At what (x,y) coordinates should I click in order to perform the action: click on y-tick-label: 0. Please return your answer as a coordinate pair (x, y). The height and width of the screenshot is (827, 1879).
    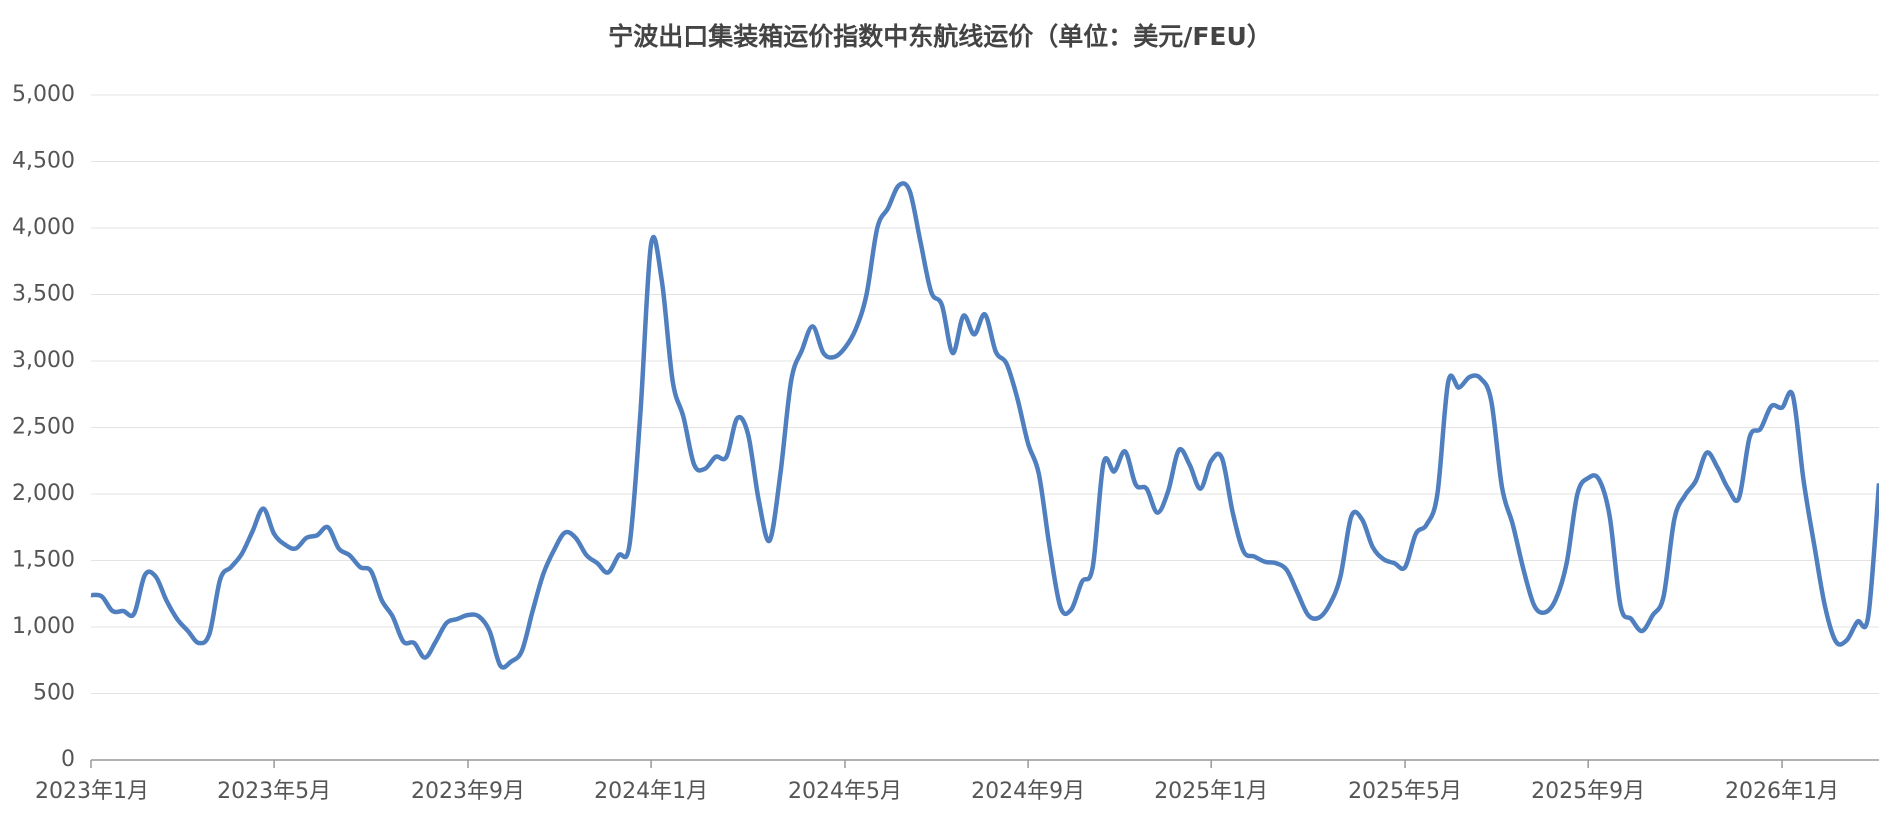
    Looking at the image, I should click on (68, 759).